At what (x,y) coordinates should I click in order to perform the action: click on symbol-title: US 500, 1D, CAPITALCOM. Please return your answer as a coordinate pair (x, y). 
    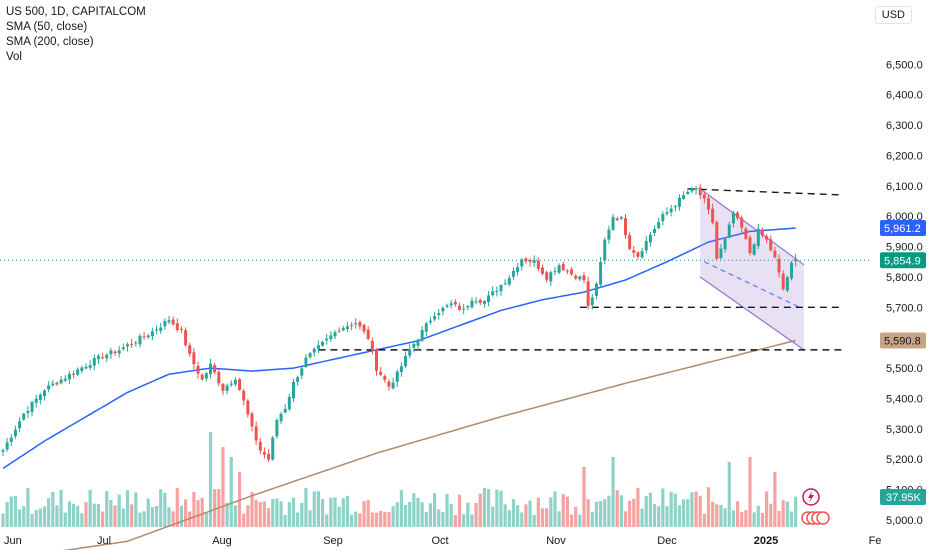
    Looking at the image, I should click on (76, 12).